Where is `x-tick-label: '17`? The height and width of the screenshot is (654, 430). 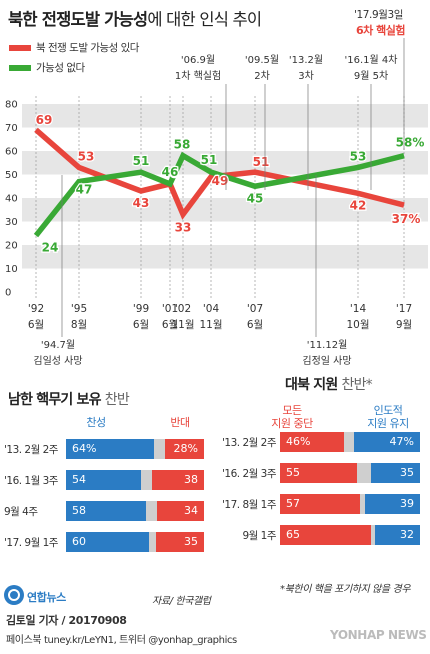 x-tick-label: '17 is located at coordinates (404, 309).